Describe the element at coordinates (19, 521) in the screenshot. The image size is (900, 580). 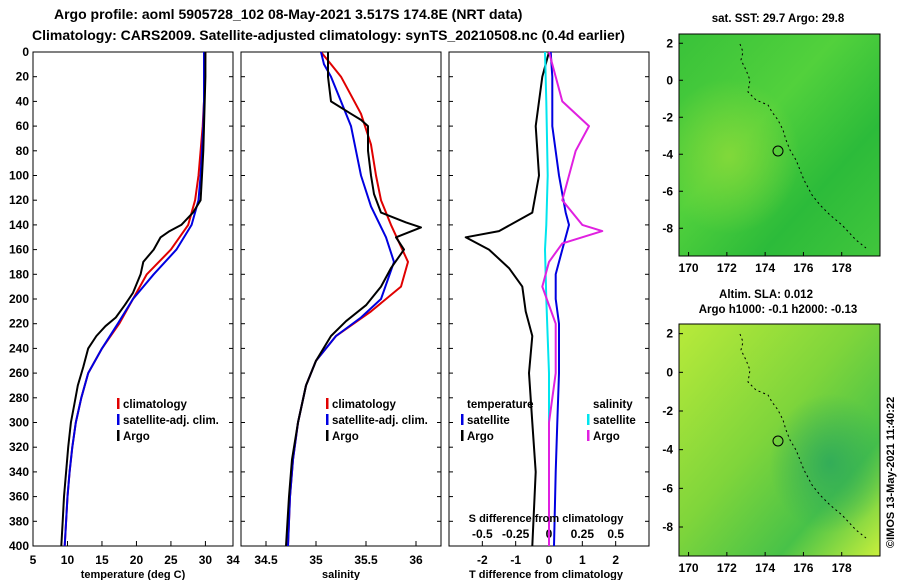
I see `y-tick-label: 380` at that location.